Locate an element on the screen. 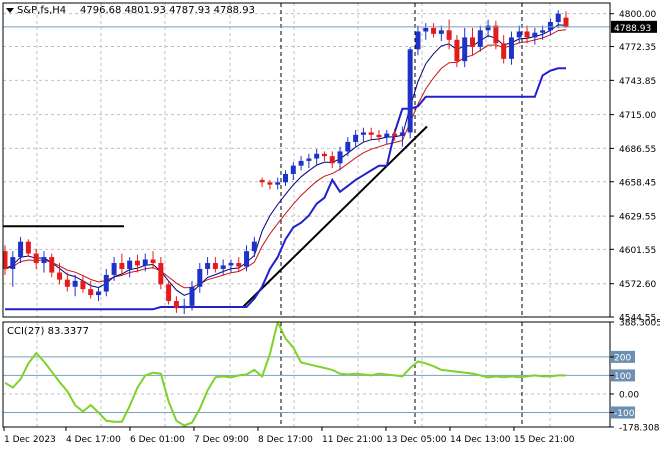 The image size is (660, 450). cci-tick-label: -100 is located at coordinates (624, 414).